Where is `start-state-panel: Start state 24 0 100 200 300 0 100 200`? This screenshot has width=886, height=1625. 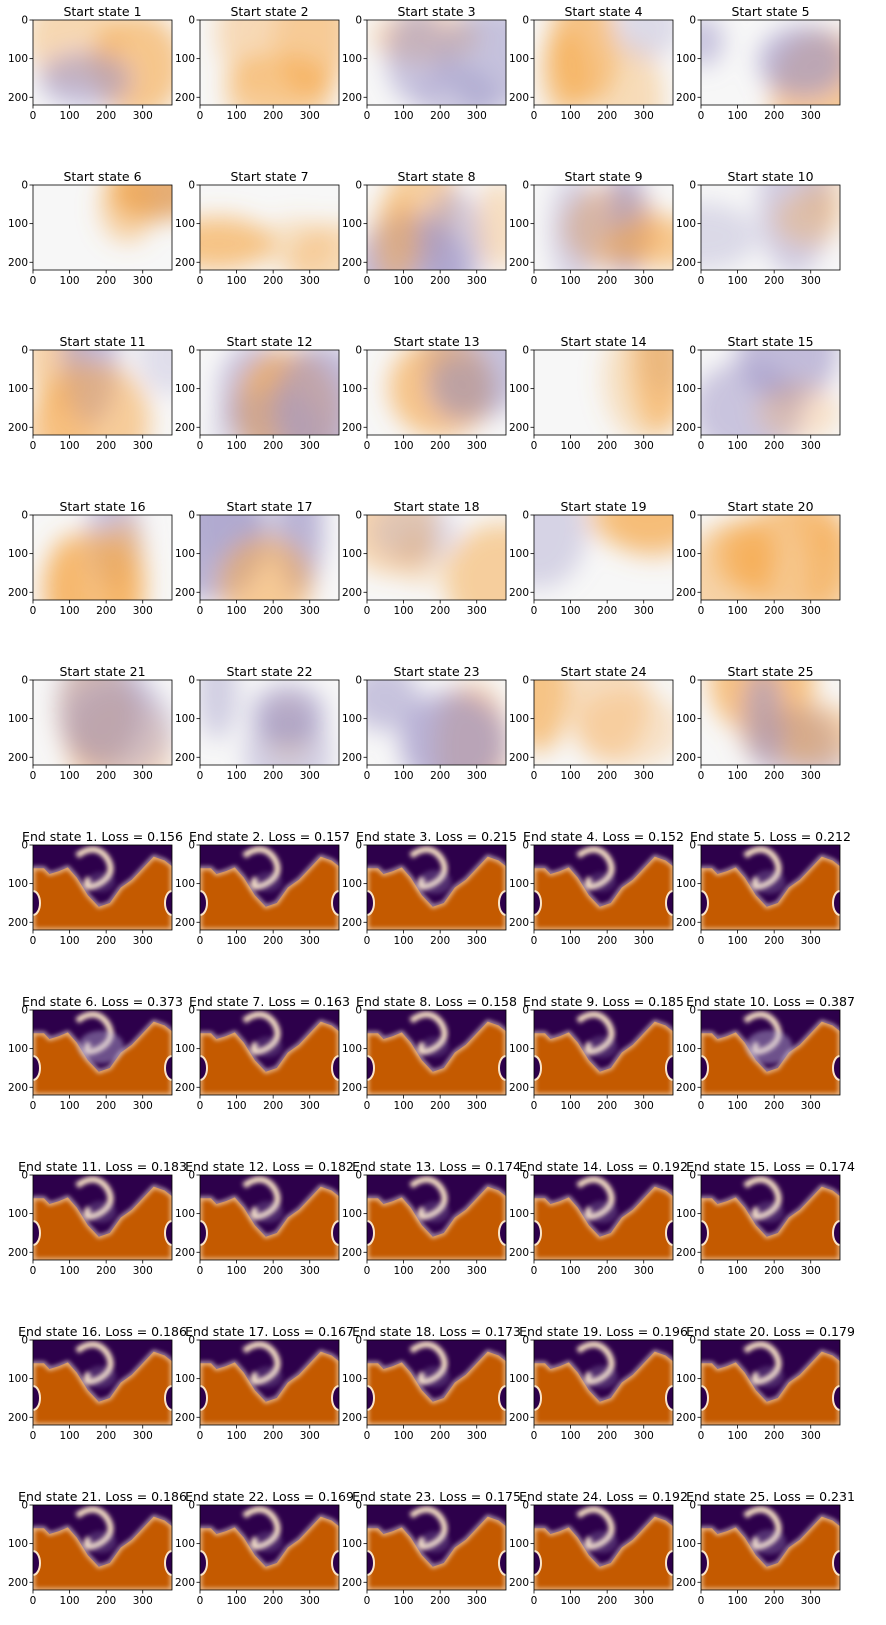
start-state-panel: Start state 24 0 100 200 300 0 100 200 is located at coordinates (591, 723).